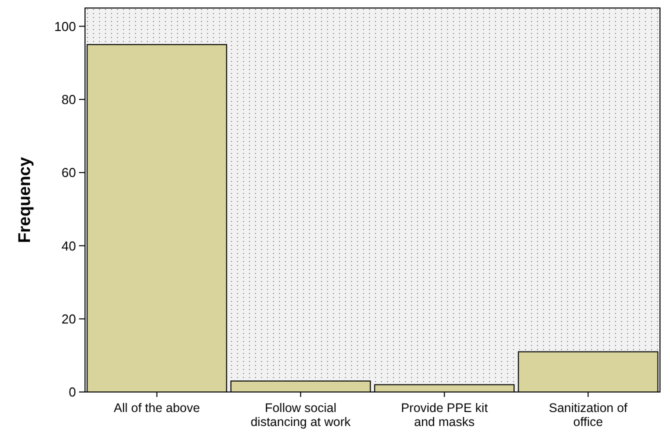 This screenshot has width=670, height=447. What do you see at coordinates (24, 199) in the screenshot?
I see `y-axis-title: Frequency` at bounding box center [24, 199].